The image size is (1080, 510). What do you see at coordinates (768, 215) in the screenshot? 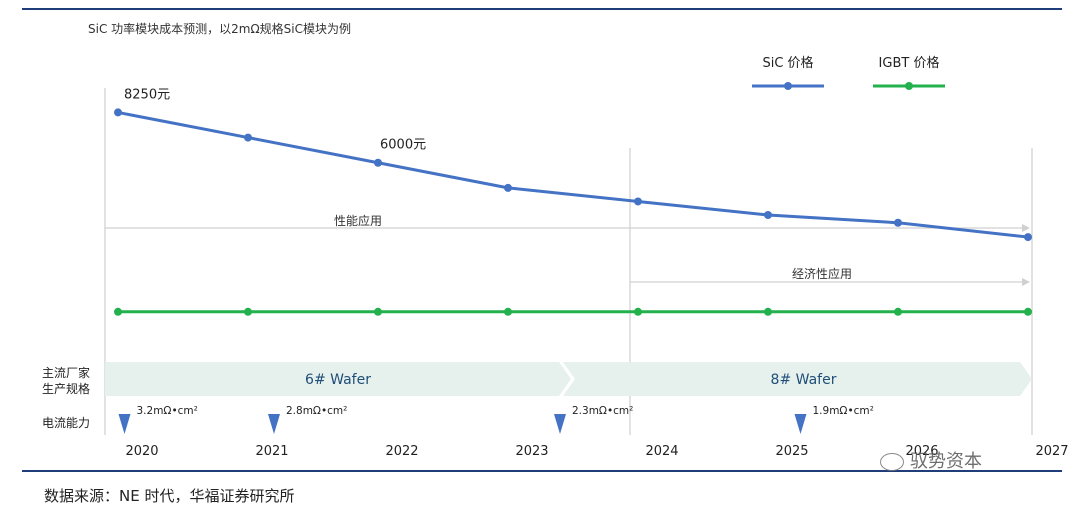
I see `sic-point-2025` at bounding box center [768, 215].